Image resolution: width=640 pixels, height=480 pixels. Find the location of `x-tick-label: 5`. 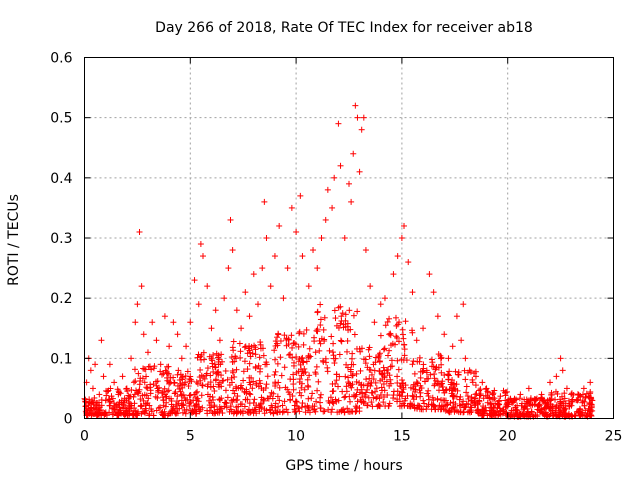

x-tick-label: 5 is located at coordinates (190, 437).